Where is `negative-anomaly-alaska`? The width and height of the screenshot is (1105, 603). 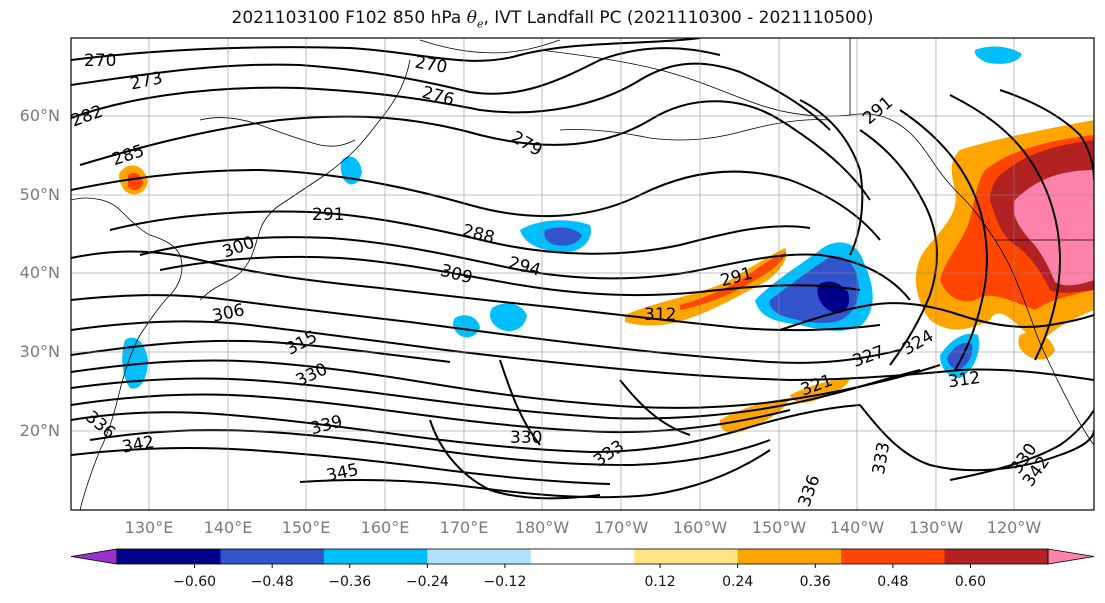 negative-anomaly-alaska is located at coordinates (998, 55).